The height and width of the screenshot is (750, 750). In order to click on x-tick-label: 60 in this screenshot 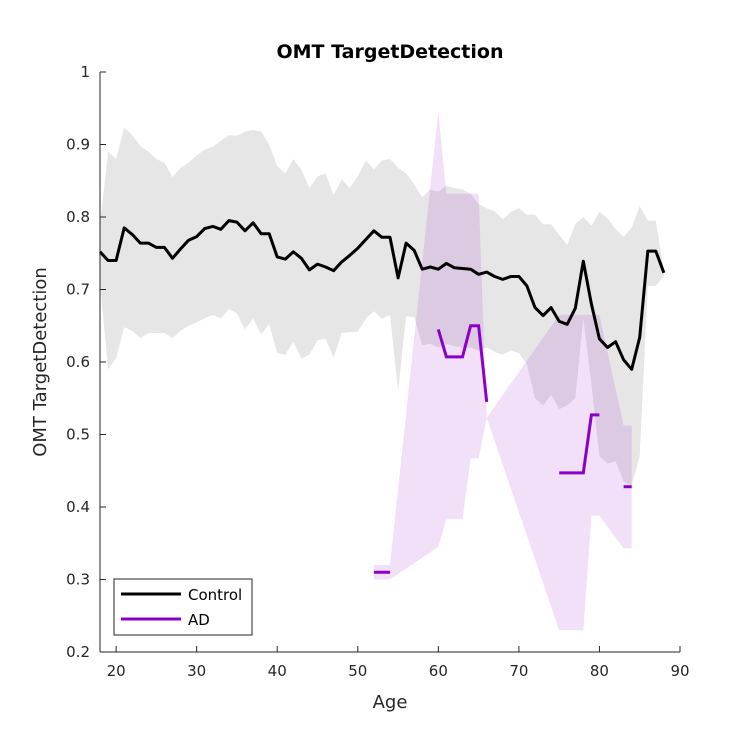, I will do `click(438, 671)`.